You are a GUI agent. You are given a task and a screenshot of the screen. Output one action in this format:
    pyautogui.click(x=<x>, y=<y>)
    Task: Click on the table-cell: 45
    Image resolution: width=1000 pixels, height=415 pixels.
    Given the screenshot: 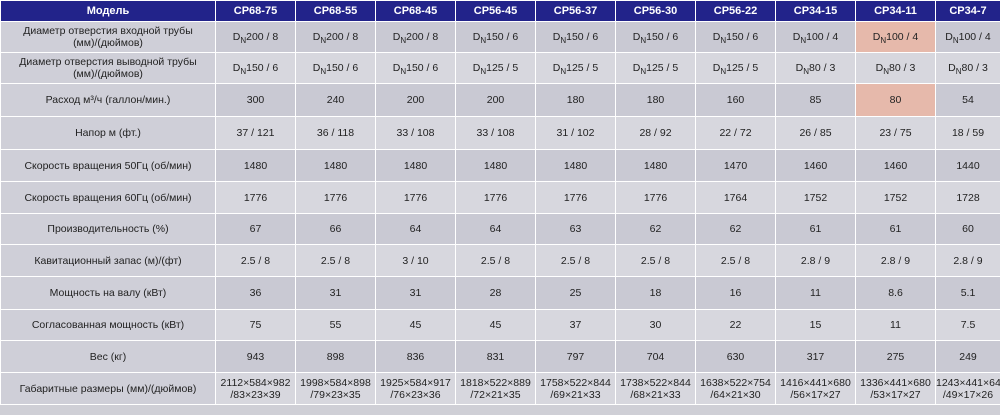 What is the action you would take?
    pyautogui.click(x=415, y=325)
    